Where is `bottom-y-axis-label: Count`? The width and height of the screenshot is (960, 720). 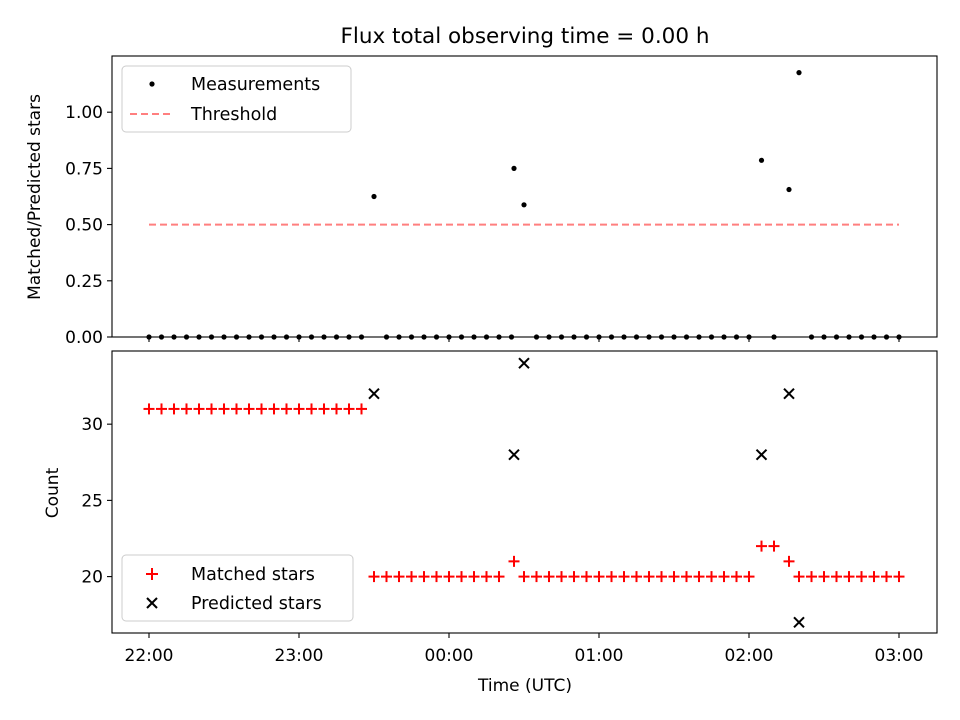 bottom-y-axis-label: Count is located at coordinates (53, 492).